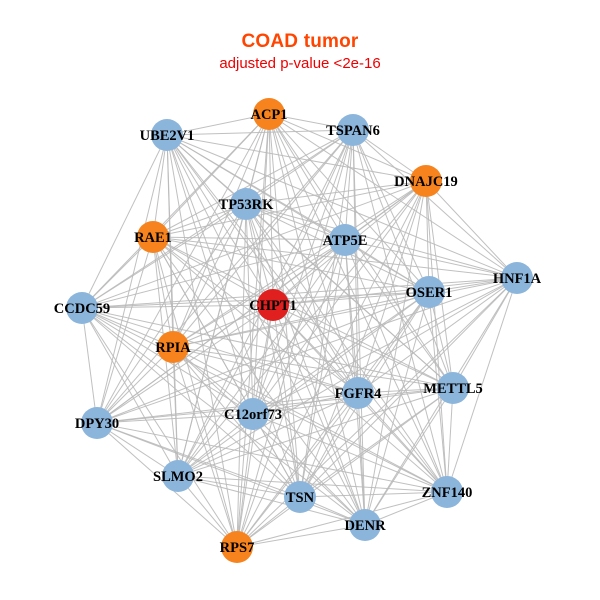  What do you see at coordinates (349, 185) in the screenshot?
I see `edge-TSPAN6-ATP5E` at bounding box center [349, 185].